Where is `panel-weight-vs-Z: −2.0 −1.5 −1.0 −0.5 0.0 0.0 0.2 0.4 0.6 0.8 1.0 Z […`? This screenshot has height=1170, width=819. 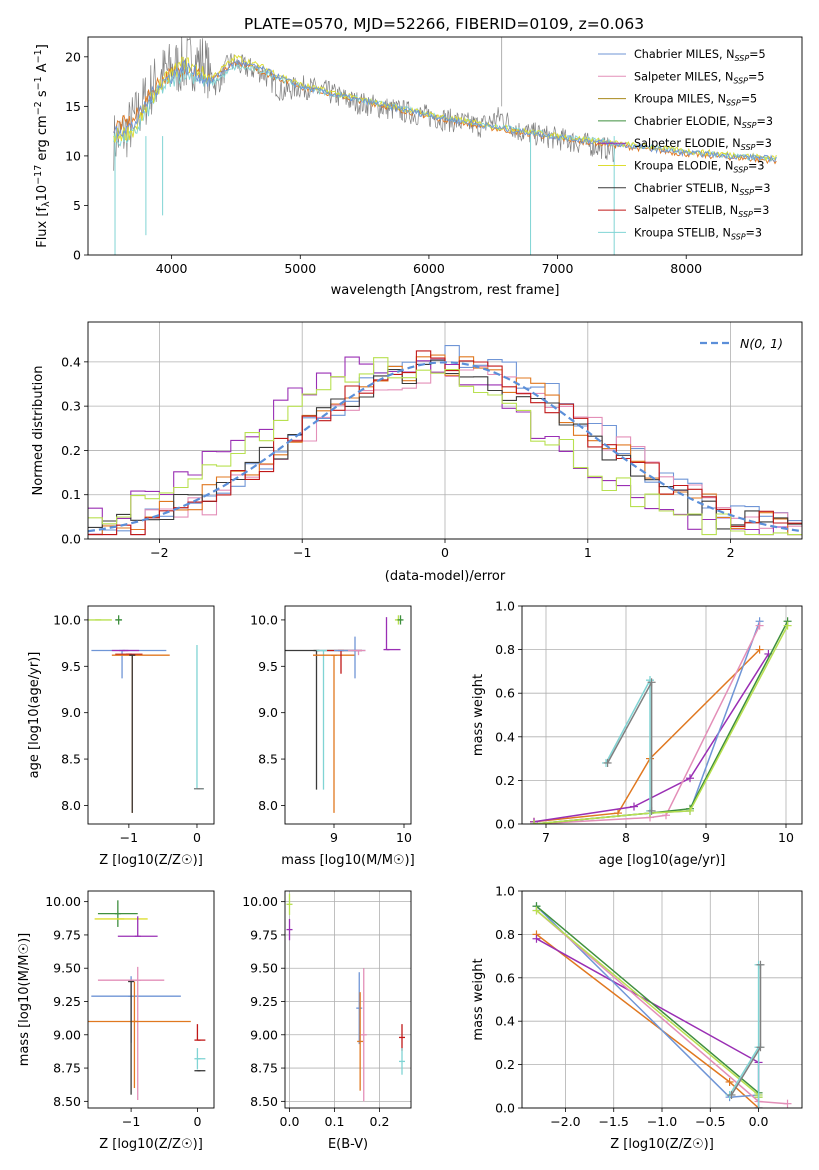
panel-weight-vs-Z: −2.0 −1.5 −1.0 −0.5 0.0 0.0 0.2 0.4 0.6 0.8 1.0 Z [… is located at coordinates (637, 1018).